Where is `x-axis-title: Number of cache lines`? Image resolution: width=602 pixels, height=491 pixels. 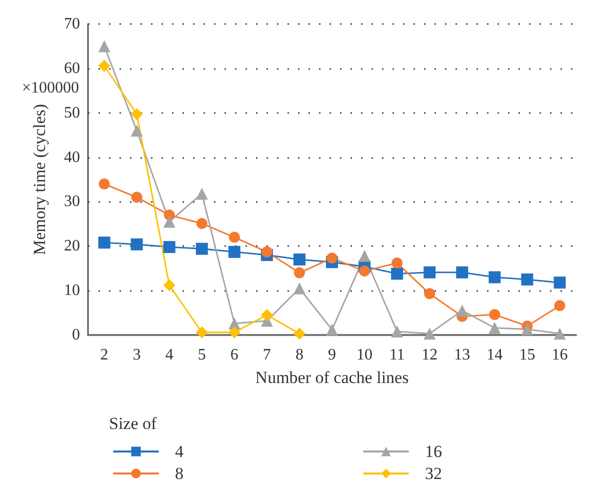 x-axis-title: Number of cache lines is located at coordinates (332, 377).